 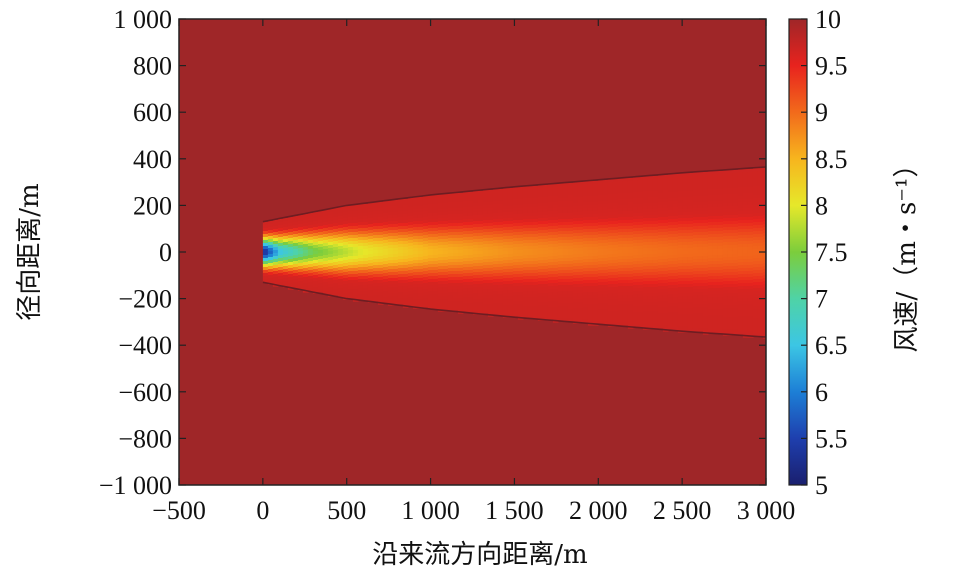 What do you see at coordinates (831, 438) in the screenshot?
I see `colorbar-tick-label: 5.5` at bounding box center [831, 438].